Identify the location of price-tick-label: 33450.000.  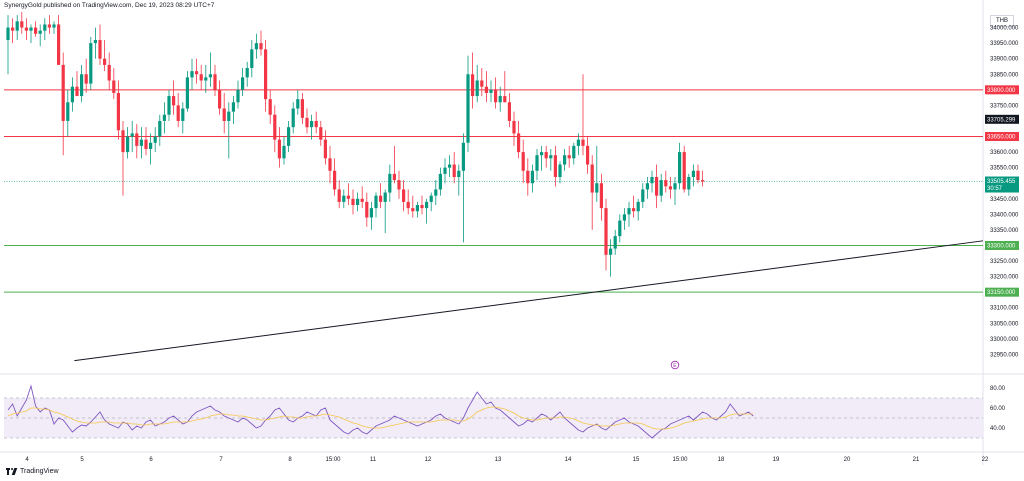
(1004, 200).